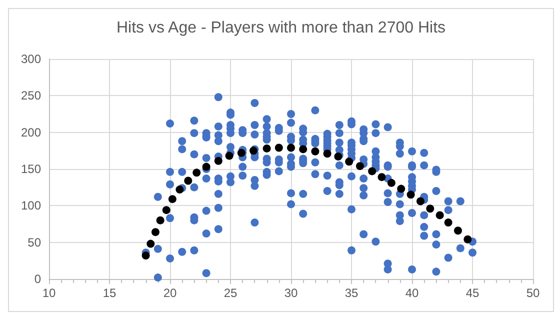  Describe the element at coordinates (31, 169) in the screenshot. I see `y-tick-label: 150` at that location.